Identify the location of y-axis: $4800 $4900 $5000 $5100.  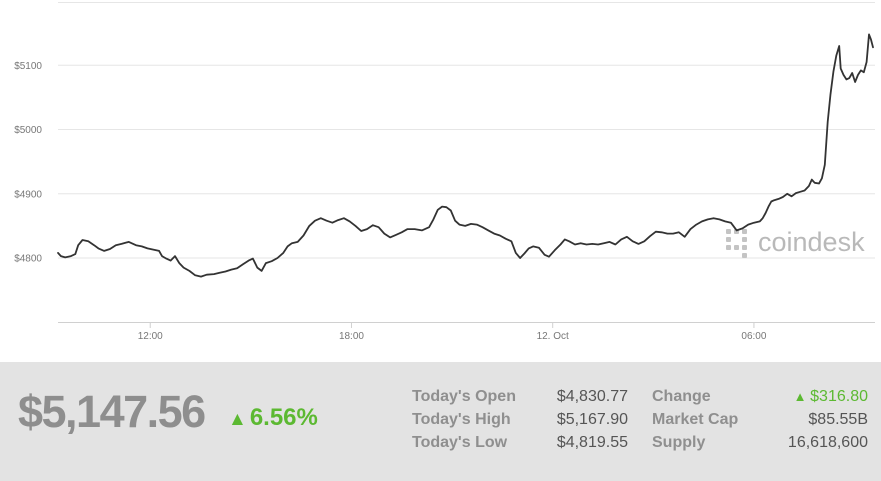
(28, 163).